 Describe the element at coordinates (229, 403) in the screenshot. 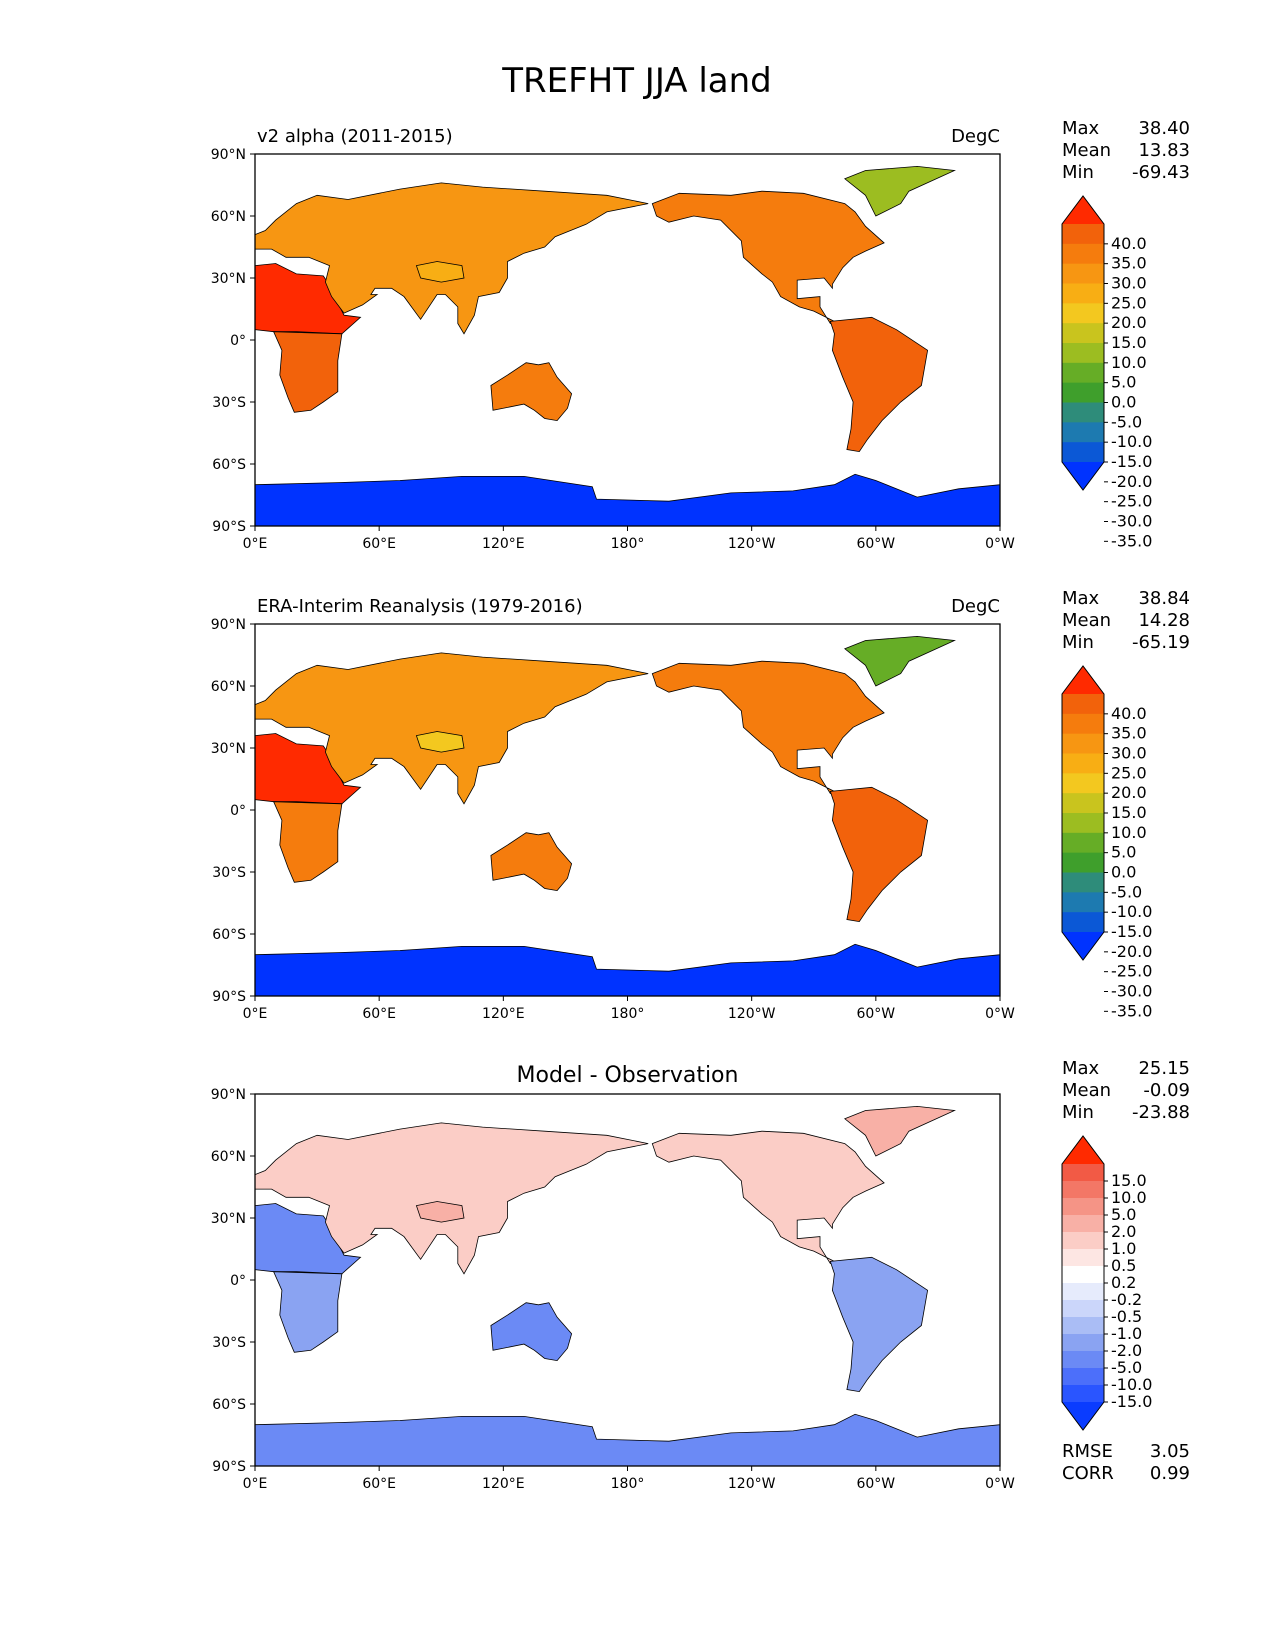

I see `y-tick-label: 30°S` at that location.